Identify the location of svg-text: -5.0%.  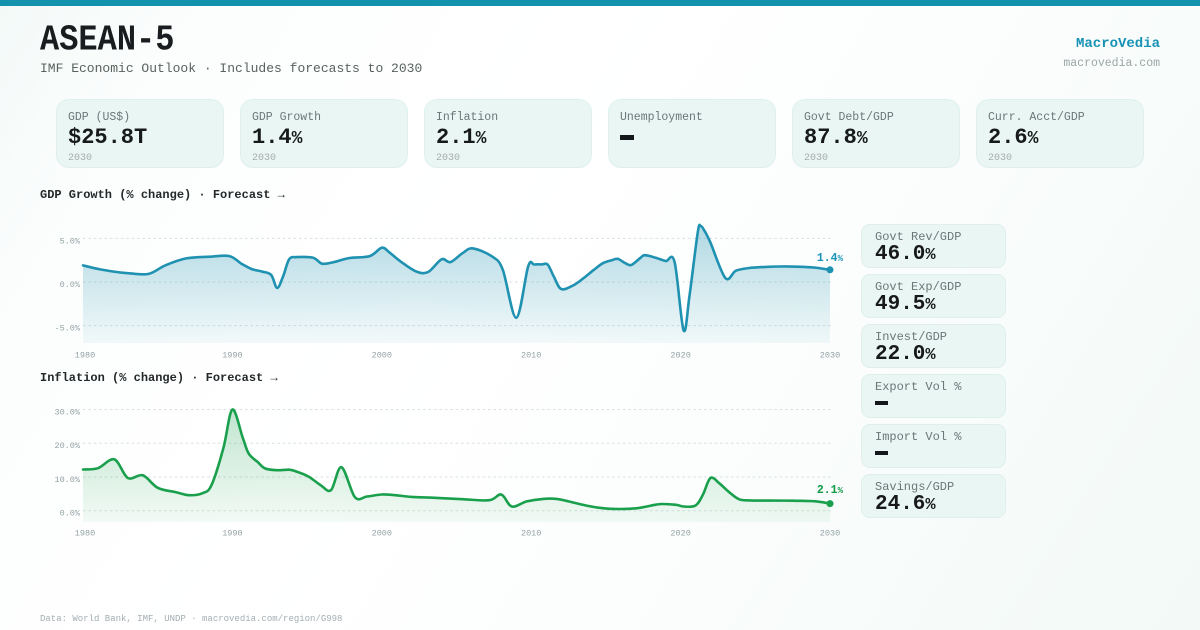
(67, 329).